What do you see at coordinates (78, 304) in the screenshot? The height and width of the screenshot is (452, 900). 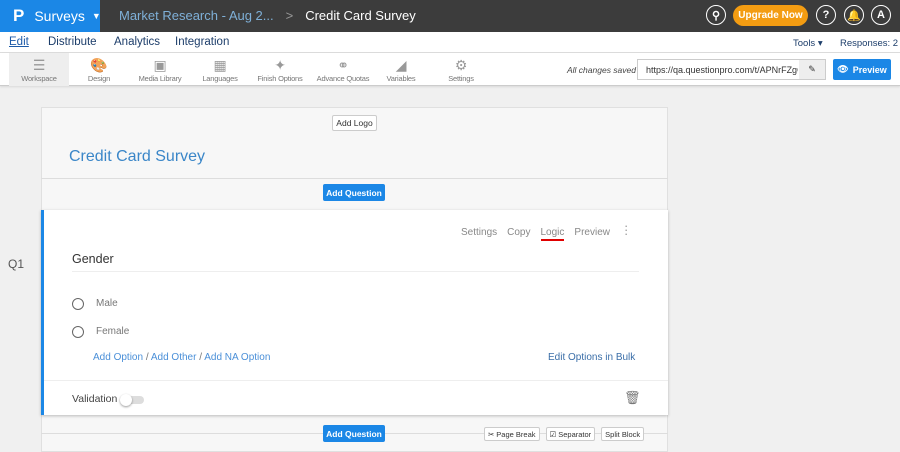 I see `radio-male` at bounding box center [78, 304].